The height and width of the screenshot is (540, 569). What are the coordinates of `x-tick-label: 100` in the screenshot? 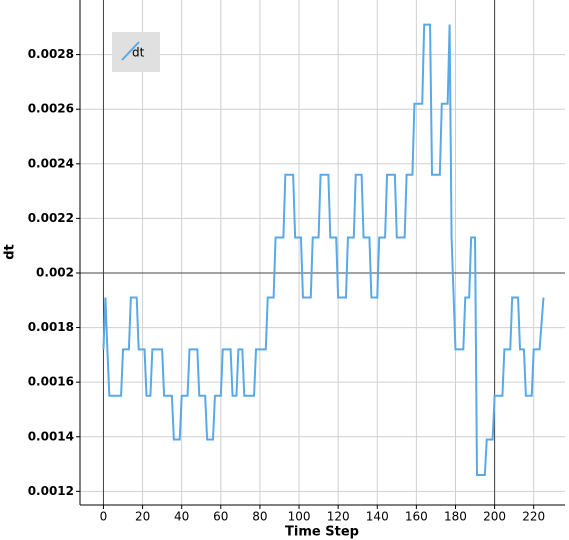 It's located at (299, 517).